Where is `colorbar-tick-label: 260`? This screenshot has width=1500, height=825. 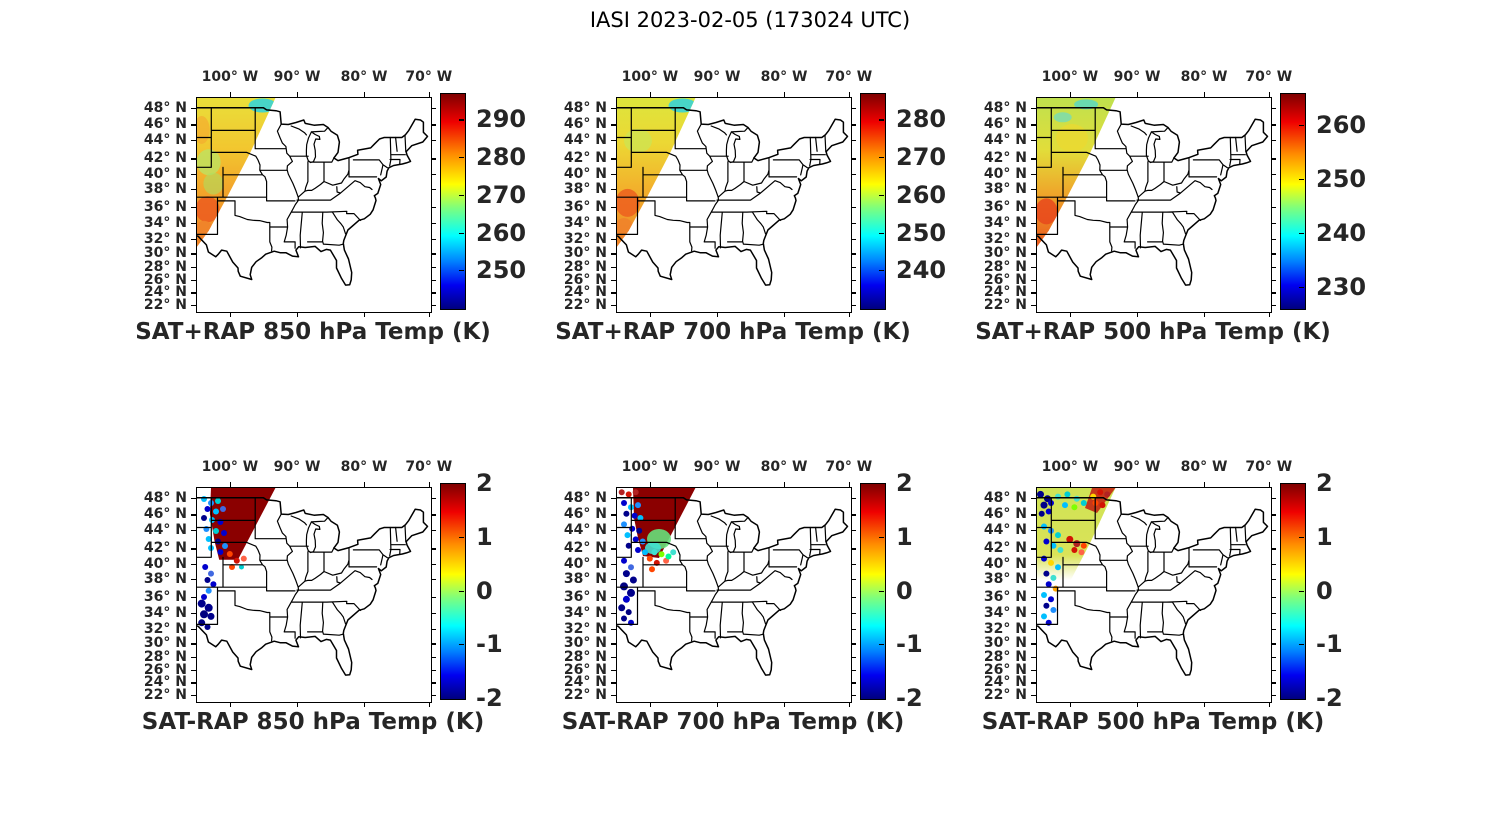 colorbar-tick-label: 260 is located at coordinates (921, 194).